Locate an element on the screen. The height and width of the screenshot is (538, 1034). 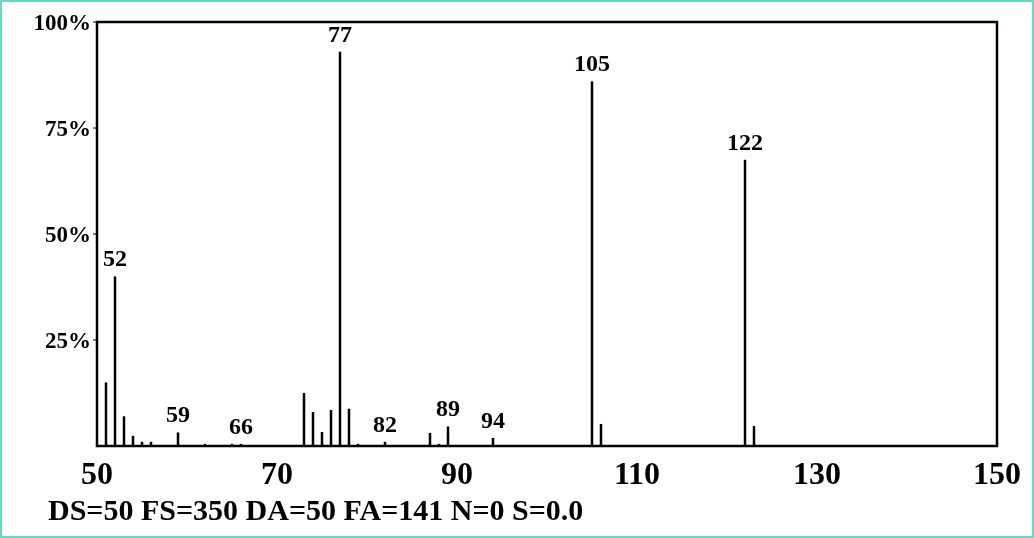
annotation: 105 is located at coordinates (592, 63).